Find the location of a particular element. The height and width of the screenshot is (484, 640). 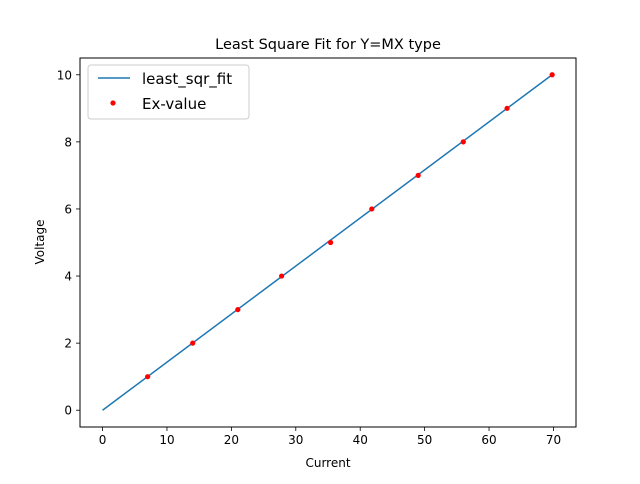

legend: least_sqr_fit Ex-value is located at coordinates (168, 92).